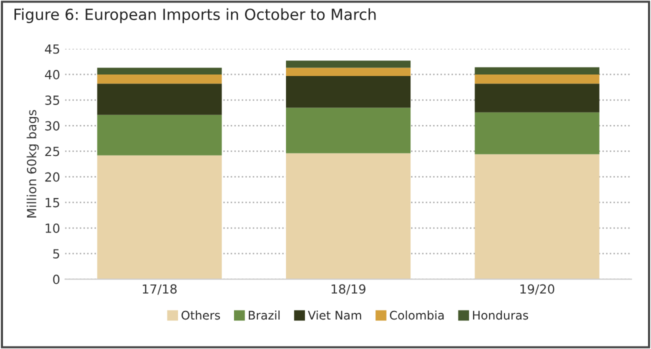 The height and width of the screenshot is (349, 651). I want to click on y-tick-label: 35, so click(52, 100).